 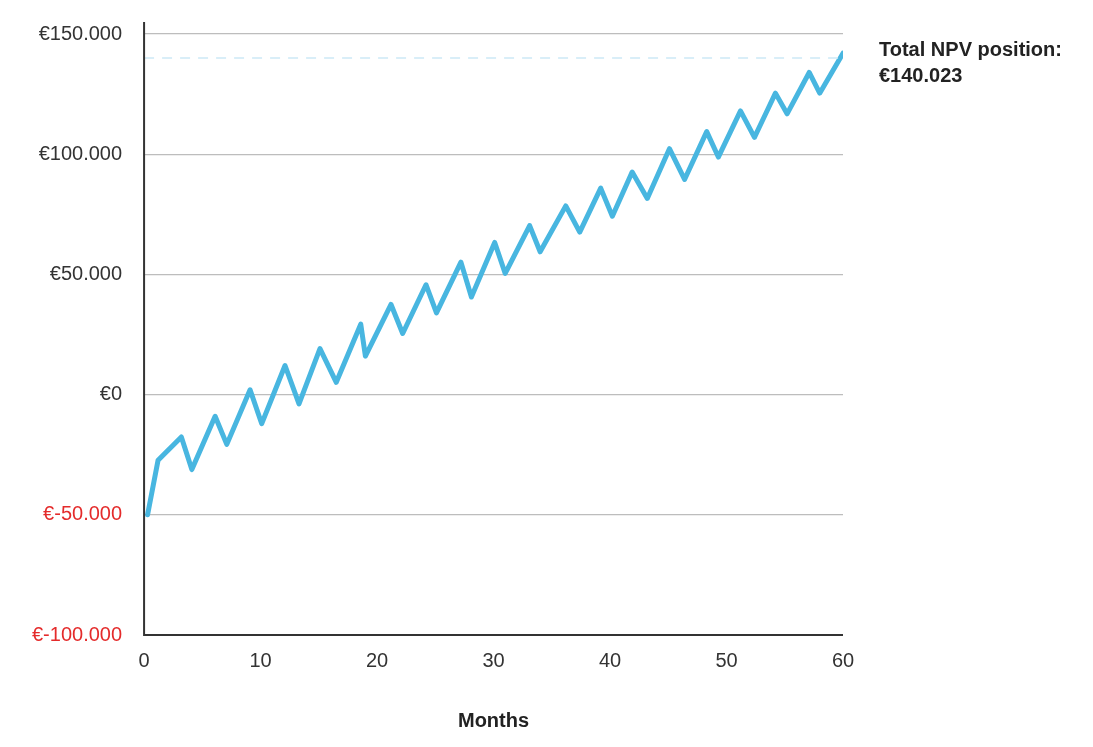 I want to click on y-tick-label: €100.000, so click(x=80, y=152).